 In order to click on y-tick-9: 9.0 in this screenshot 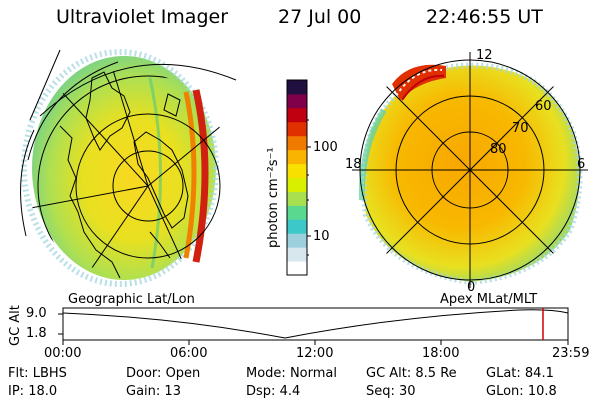, I will do `click(36, 313)`.